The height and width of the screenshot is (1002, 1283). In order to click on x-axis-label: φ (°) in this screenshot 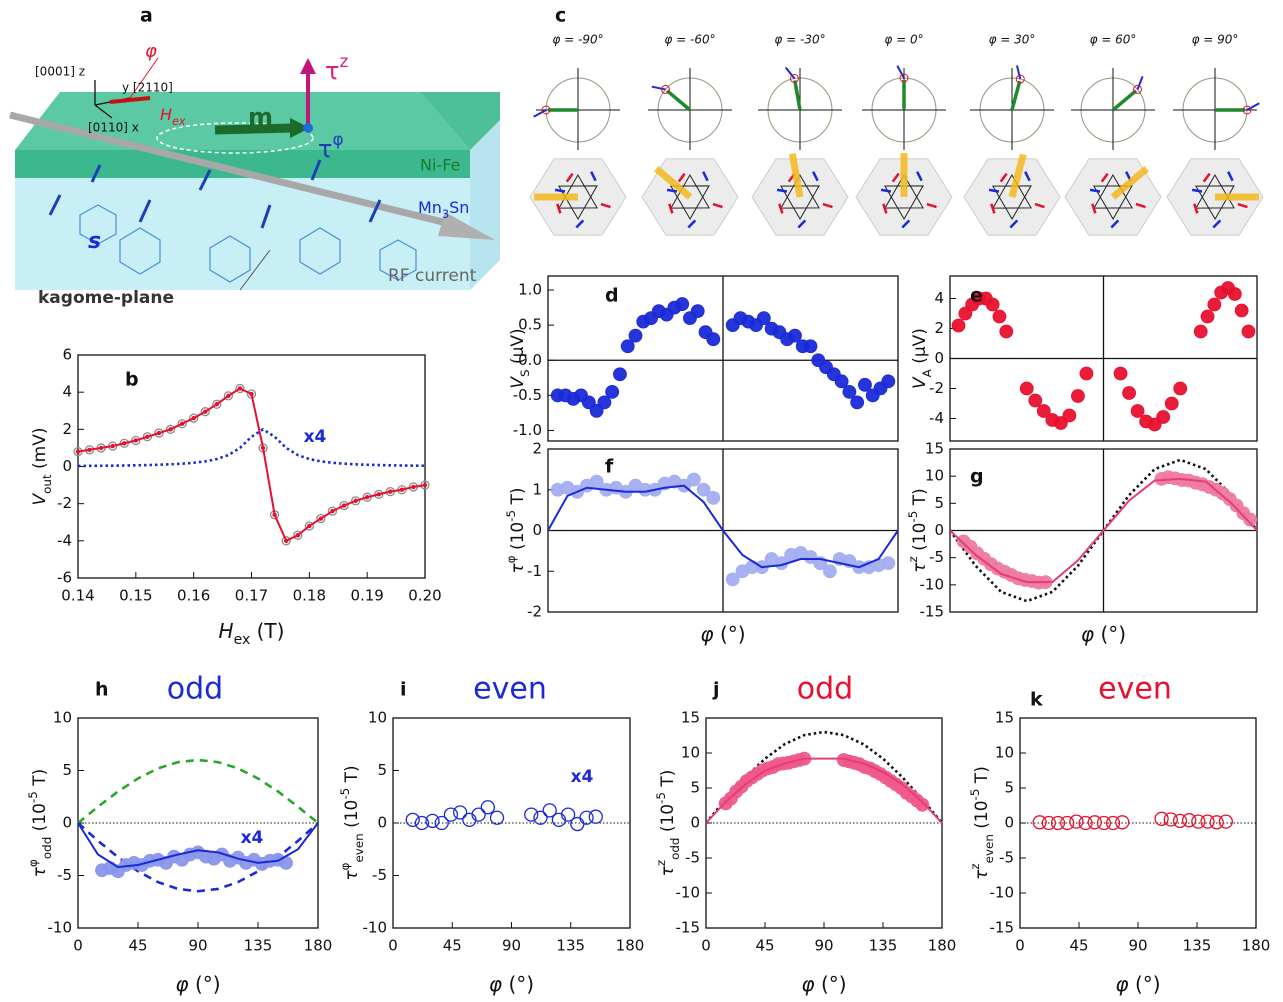, I will do `click(722, 634)`.